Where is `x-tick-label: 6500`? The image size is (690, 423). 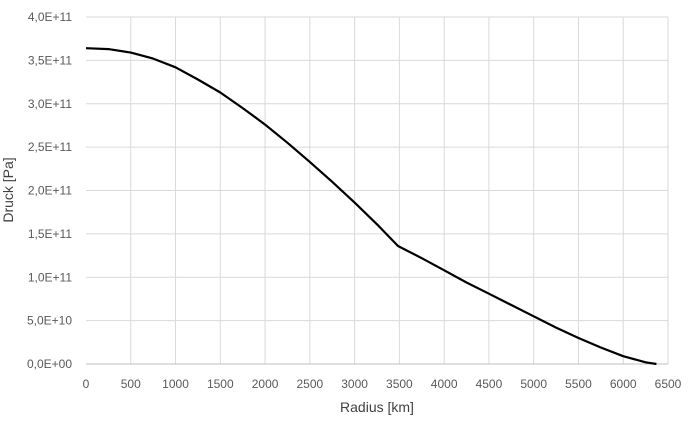 x-tick-label: 6500 is located at coordinates (668, 384).